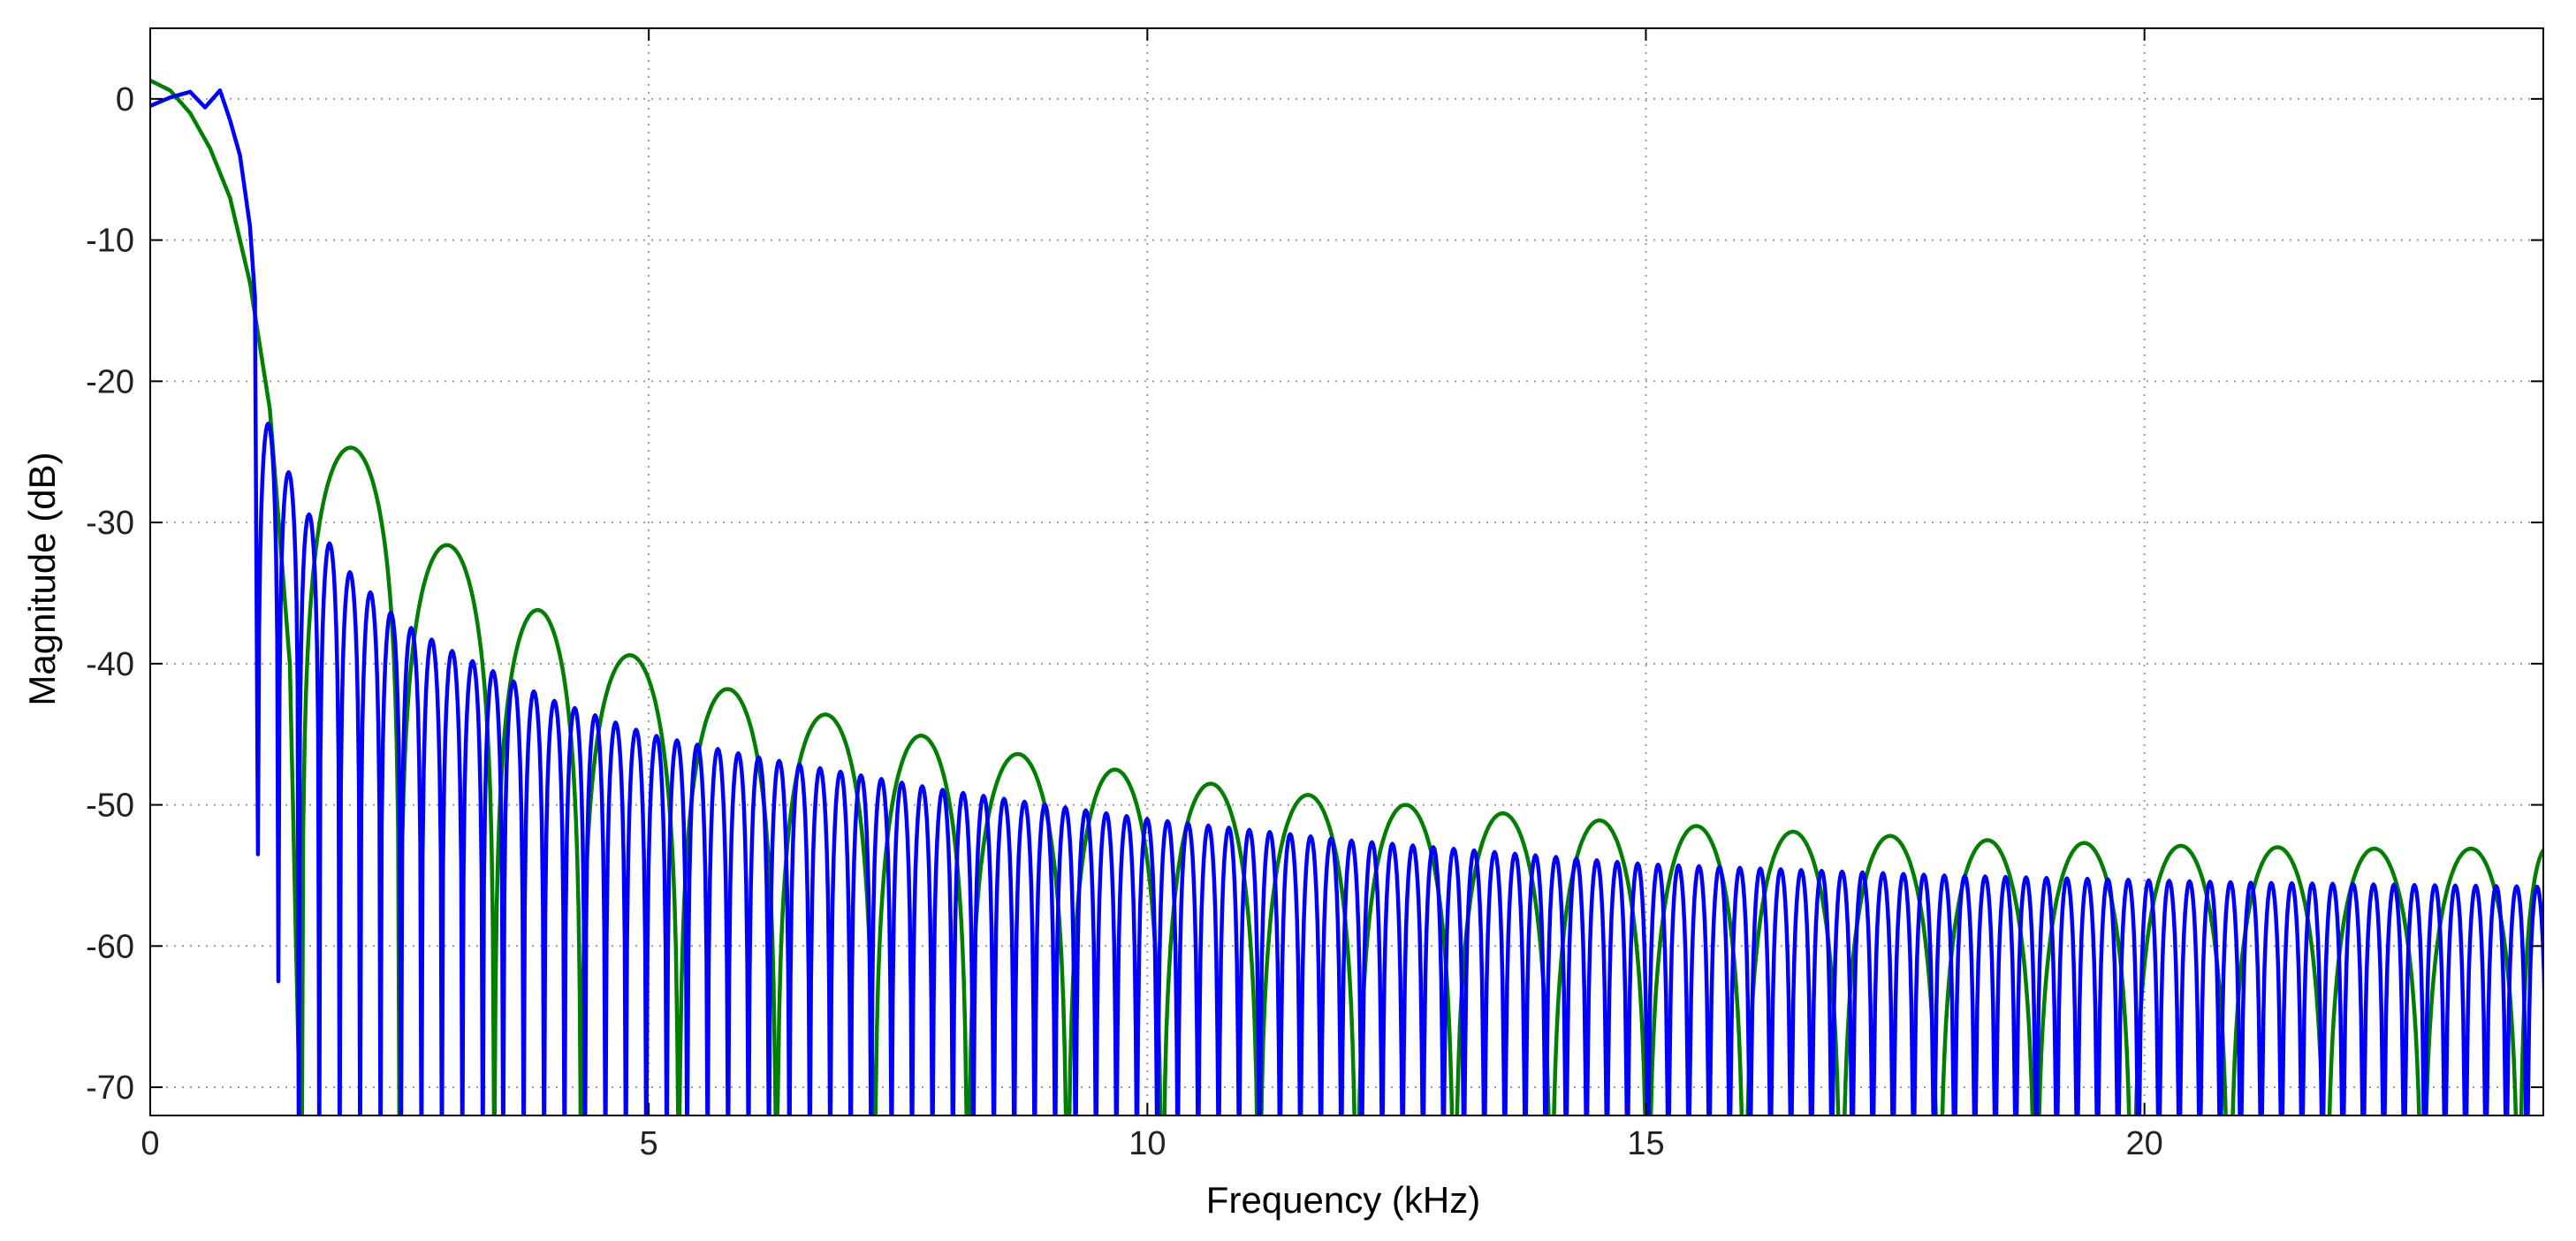 This screenshot has width=2576, height=1241. I want to click on y-tick-label: -60, so click(110, 947).